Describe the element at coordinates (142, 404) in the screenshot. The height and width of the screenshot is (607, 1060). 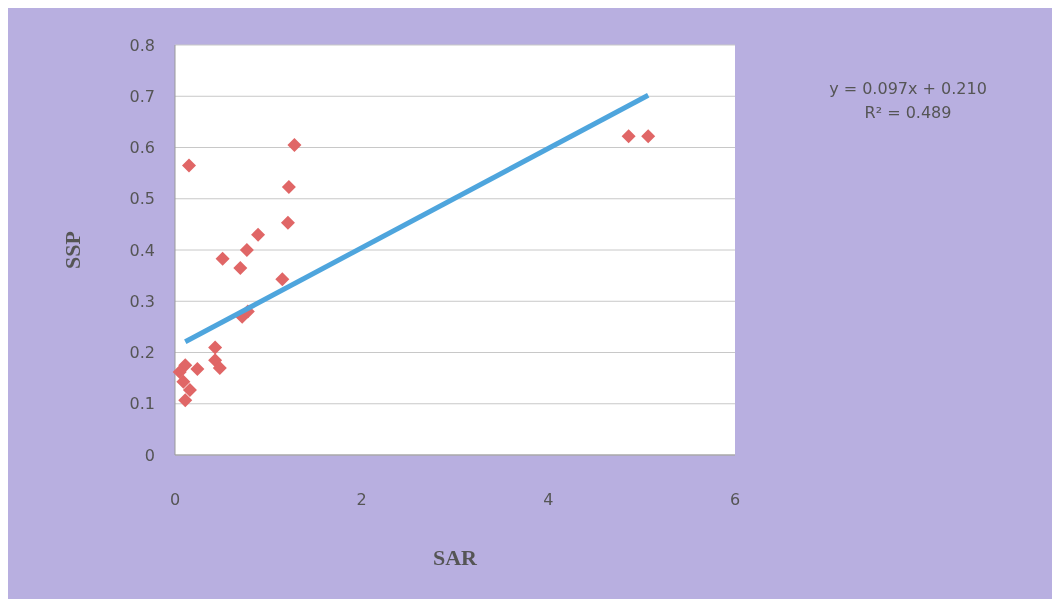
I see `y-tick-label: 0.1` at that location.